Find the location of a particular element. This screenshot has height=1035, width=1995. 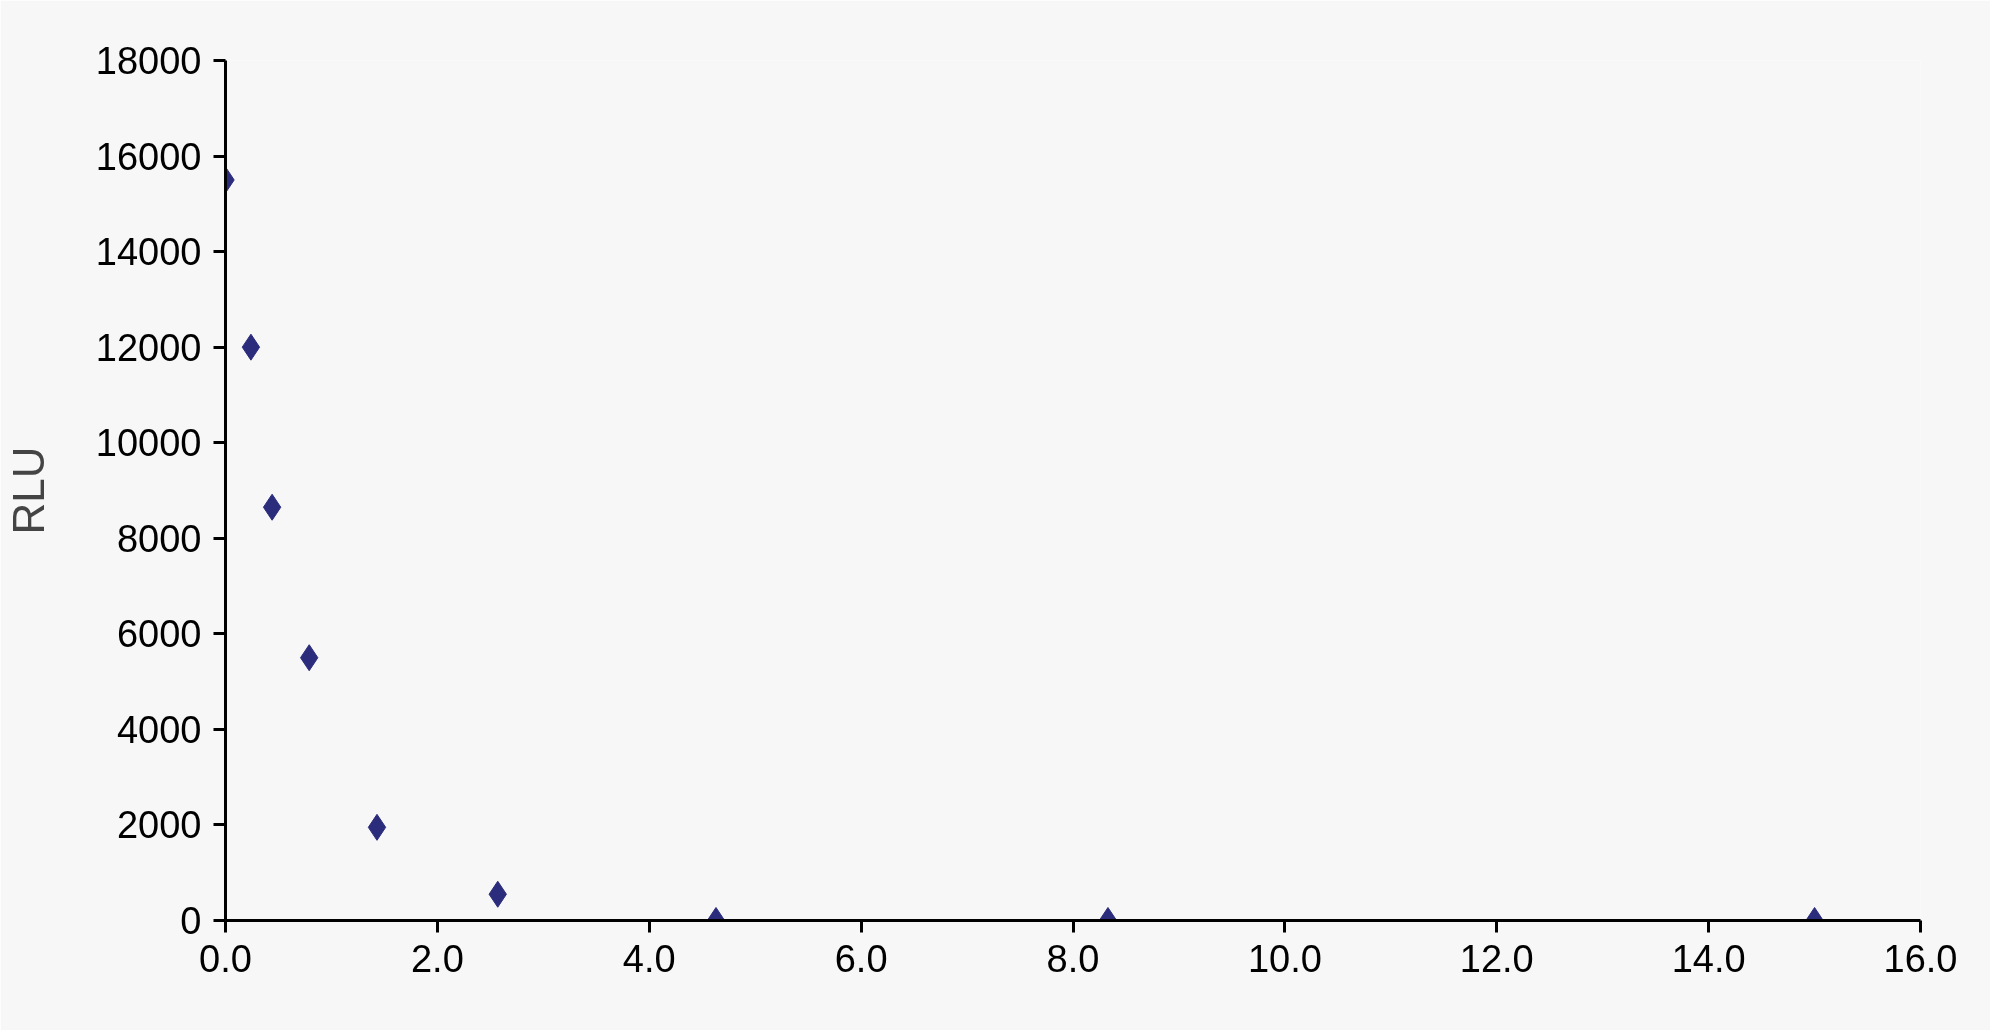

y-tick-label: 16000 is located at coordinates (148, 156).